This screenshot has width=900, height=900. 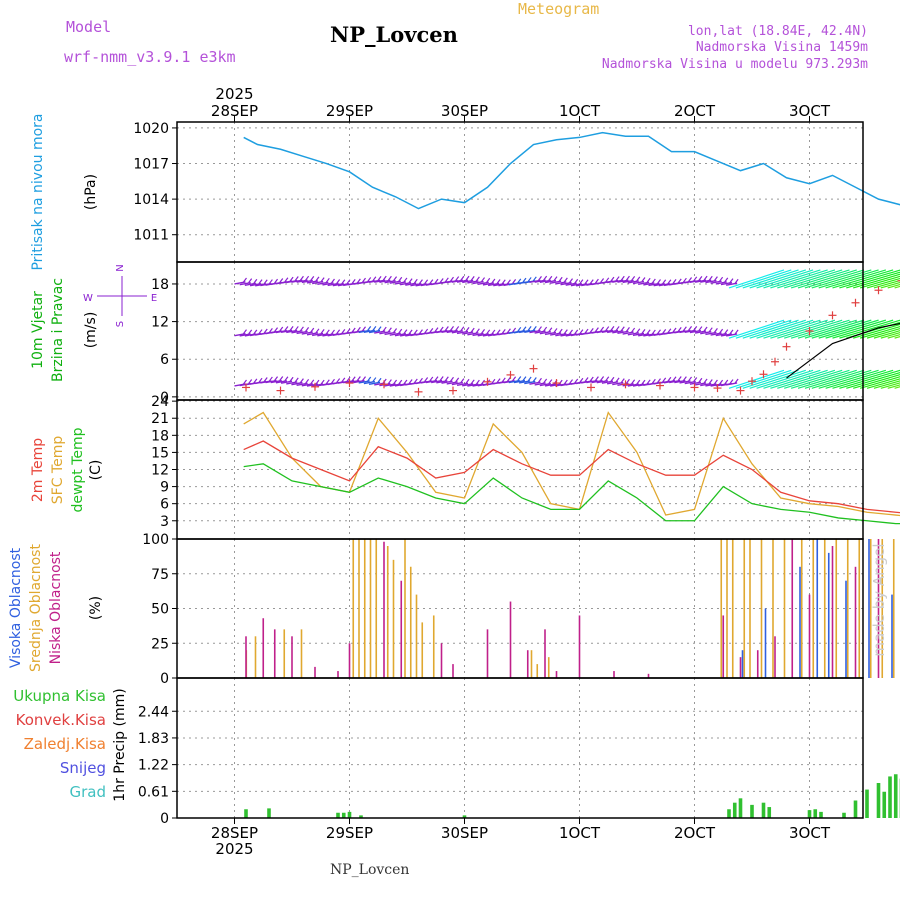 What do you see at coordinates (96, 470) in the screenshot?
I see `temp-unit: (C)` at bounding box center [96, 470].